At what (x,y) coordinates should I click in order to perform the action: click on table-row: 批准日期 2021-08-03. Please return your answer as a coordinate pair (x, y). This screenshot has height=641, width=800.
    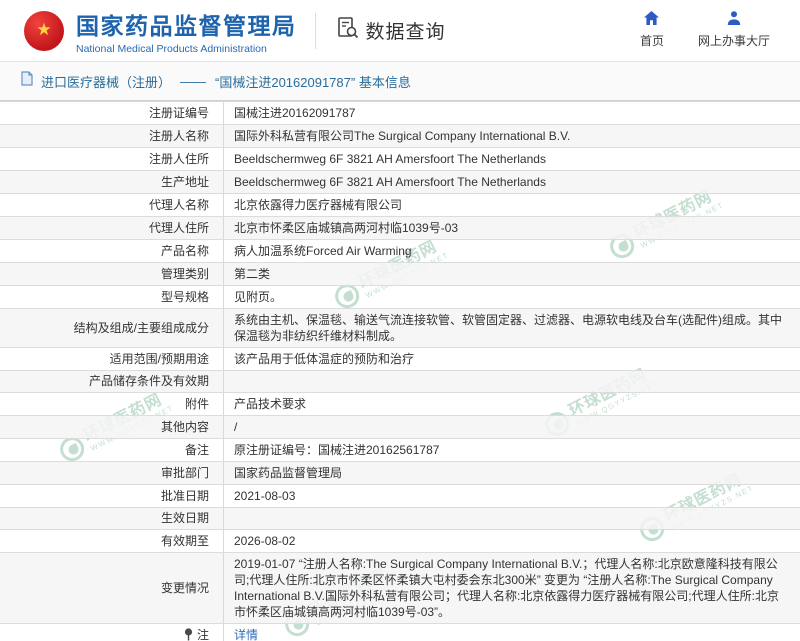
    Looking at the image, I should click on (400, 496).